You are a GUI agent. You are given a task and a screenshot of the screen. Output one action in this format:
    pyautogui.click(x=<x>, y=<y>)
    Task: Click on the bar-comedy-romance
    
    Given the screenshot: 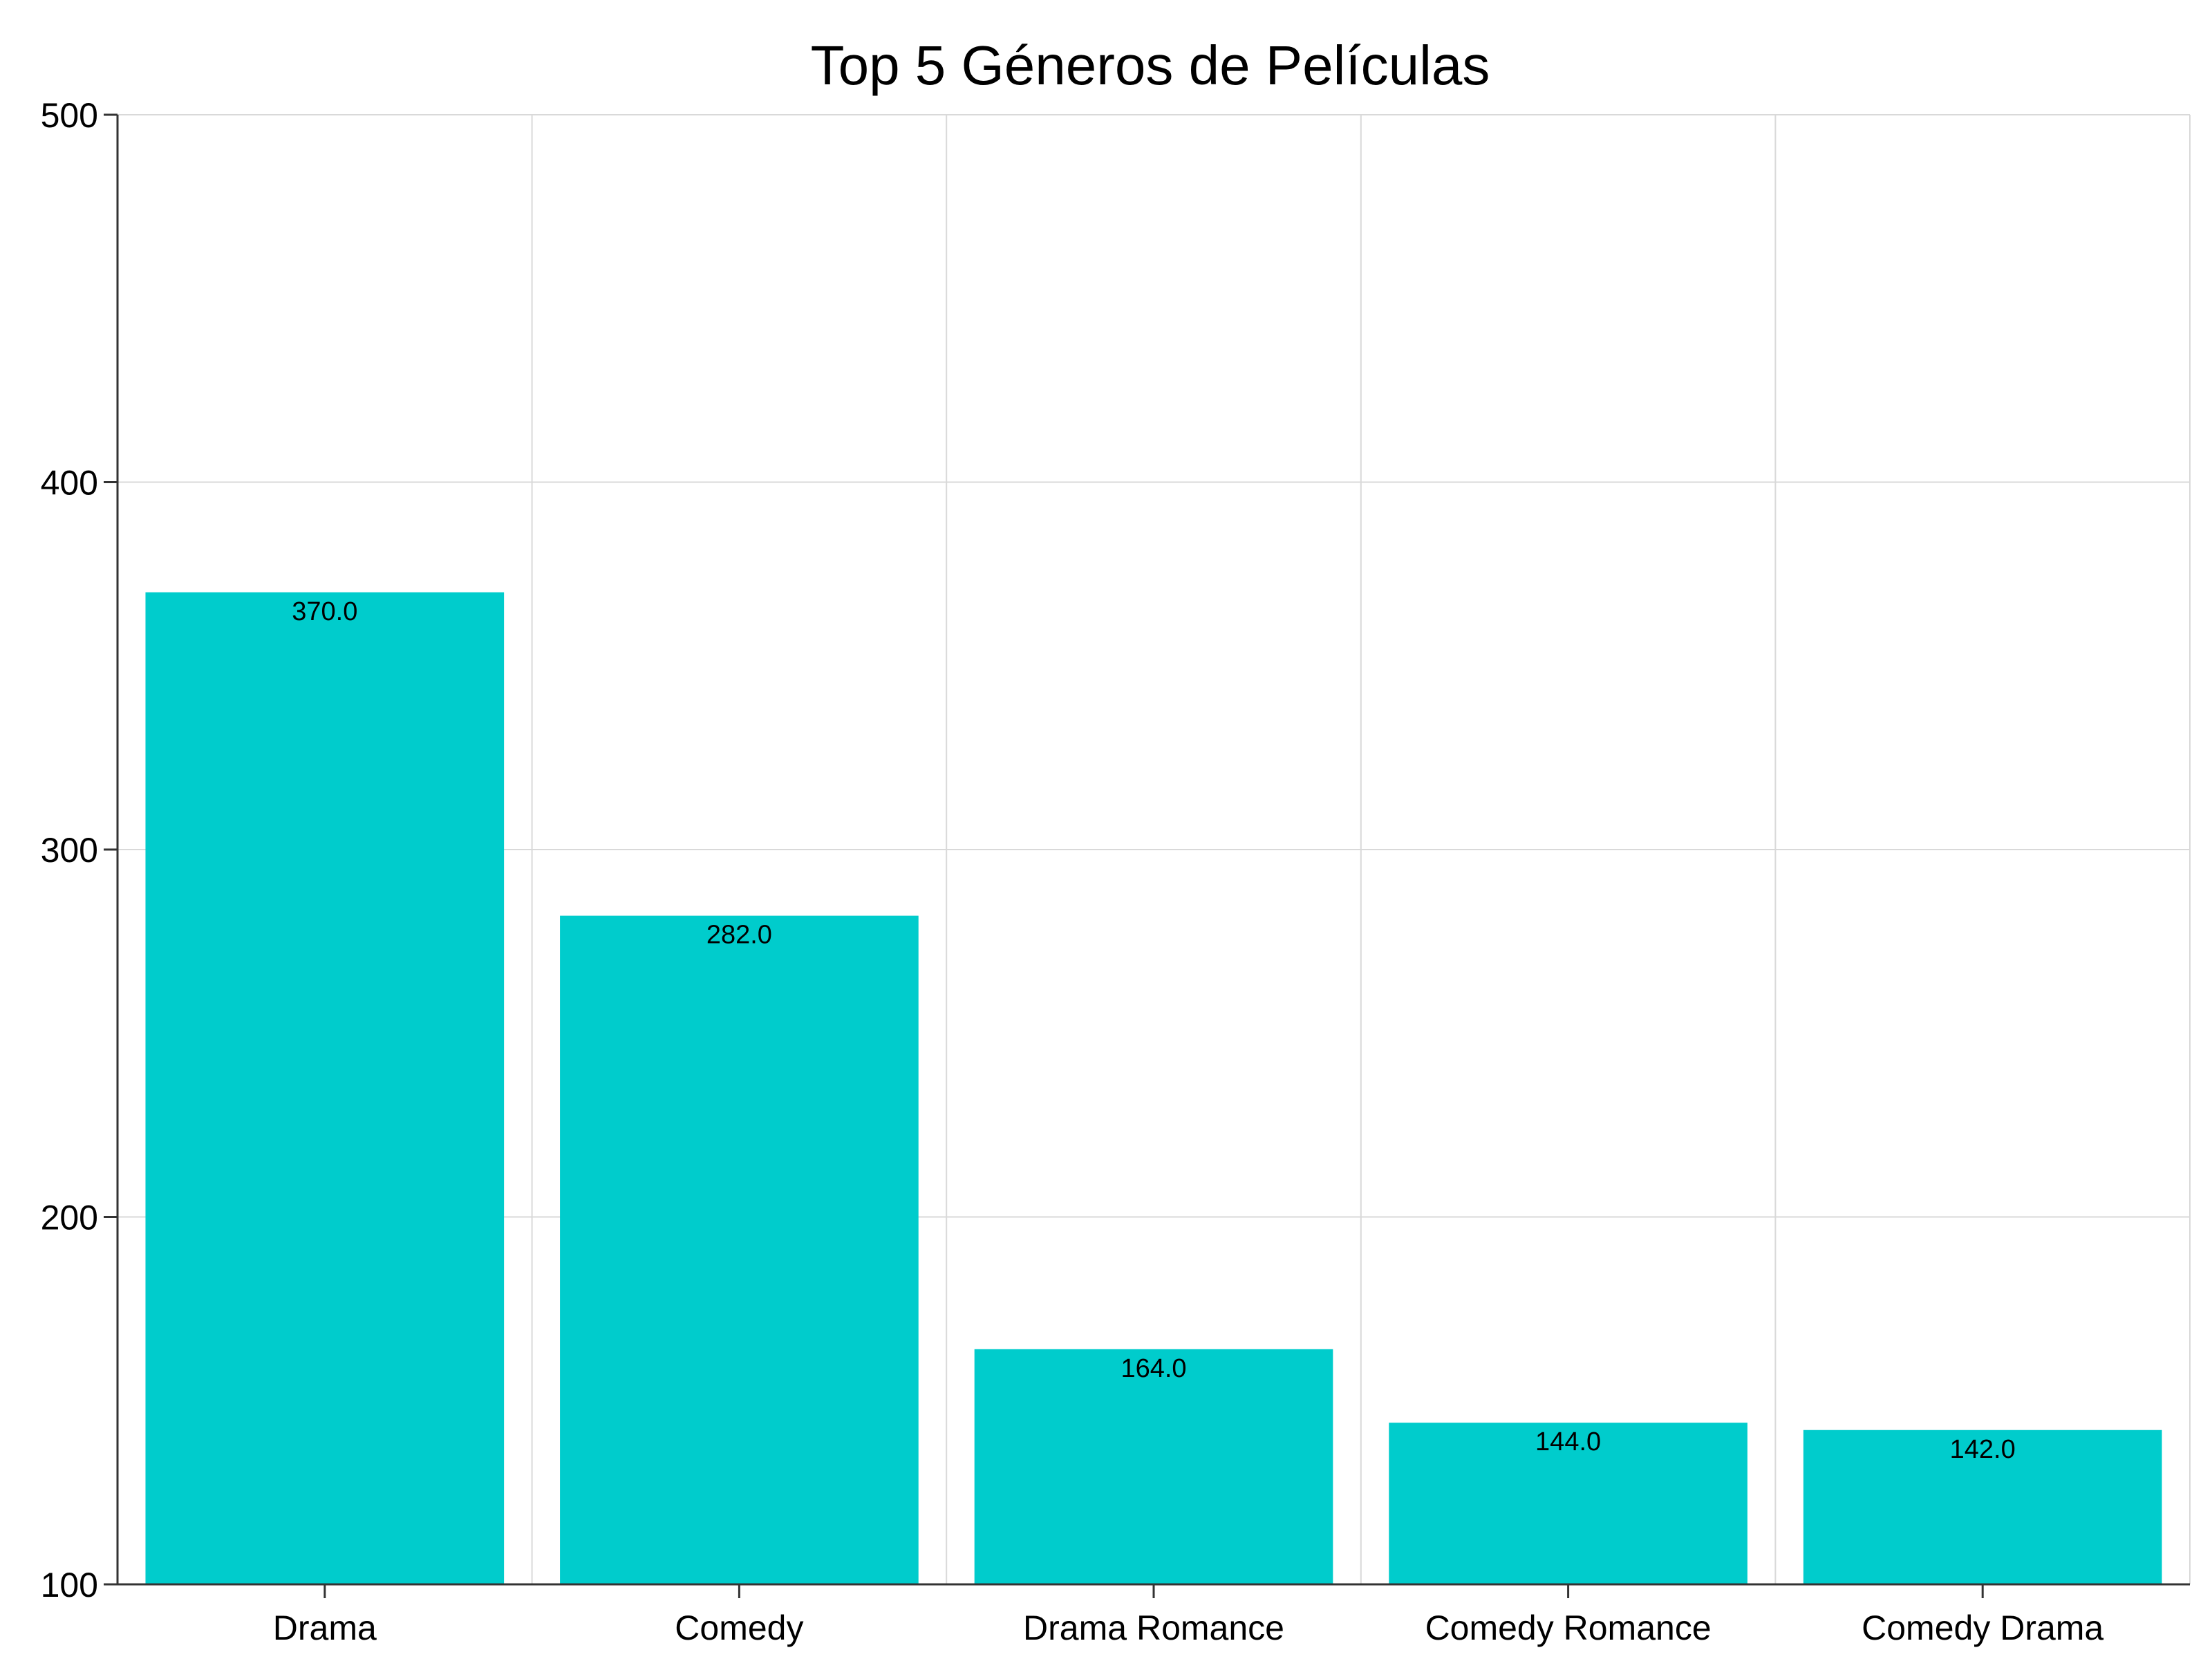 What is the action you would take?
    pyautogui.click(x=1568, y=1503)
    